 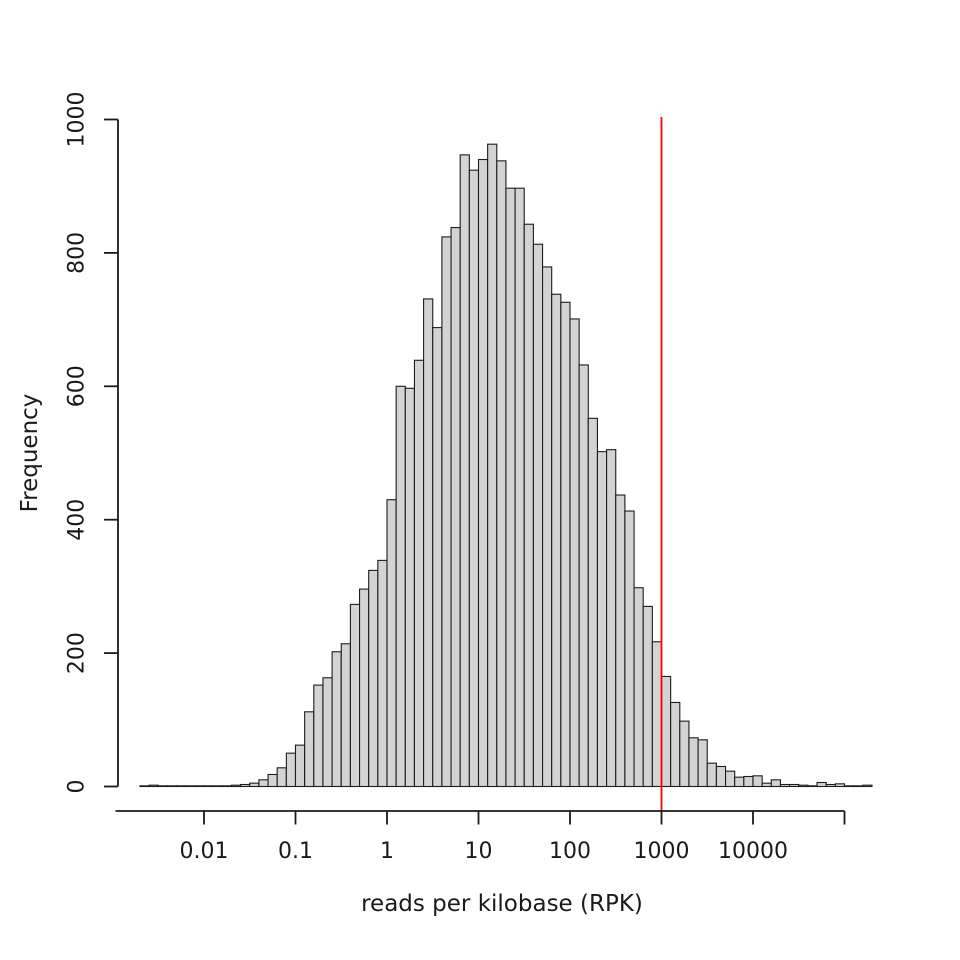 I want to click on x-tick-label: 1000, so click(x=662, y=851).